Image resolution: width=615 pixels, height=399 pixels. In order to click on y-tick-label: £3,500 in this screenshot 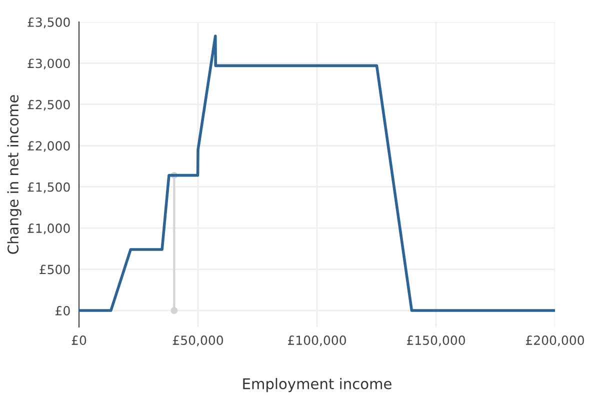, I will do `click(49, 22)`.